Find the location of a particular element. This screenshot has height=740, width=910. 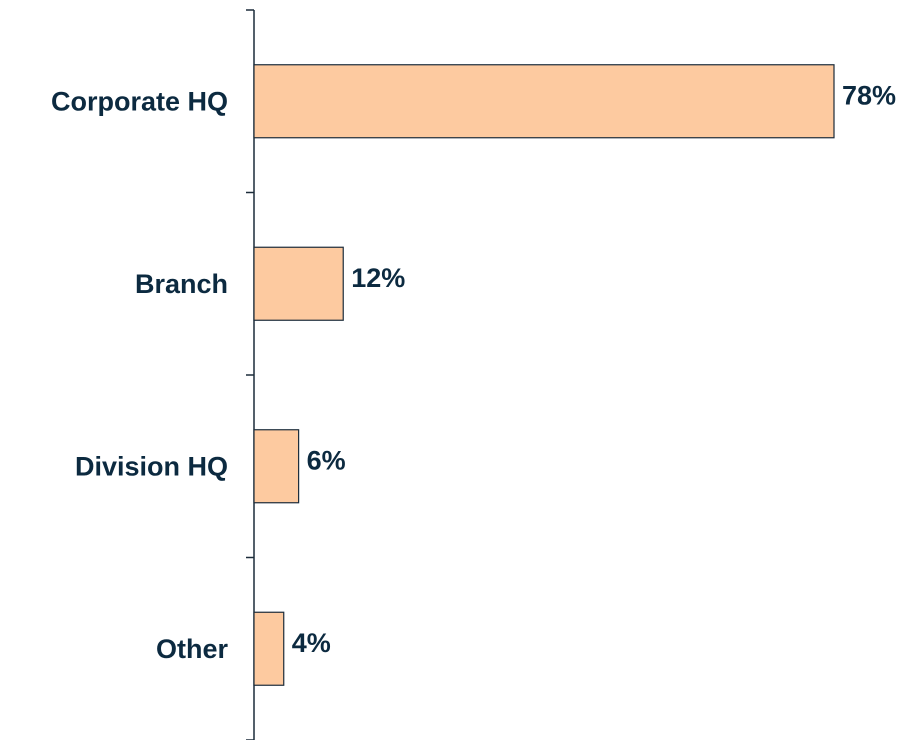

value-label: 12% is located at coordinates (378, 278).